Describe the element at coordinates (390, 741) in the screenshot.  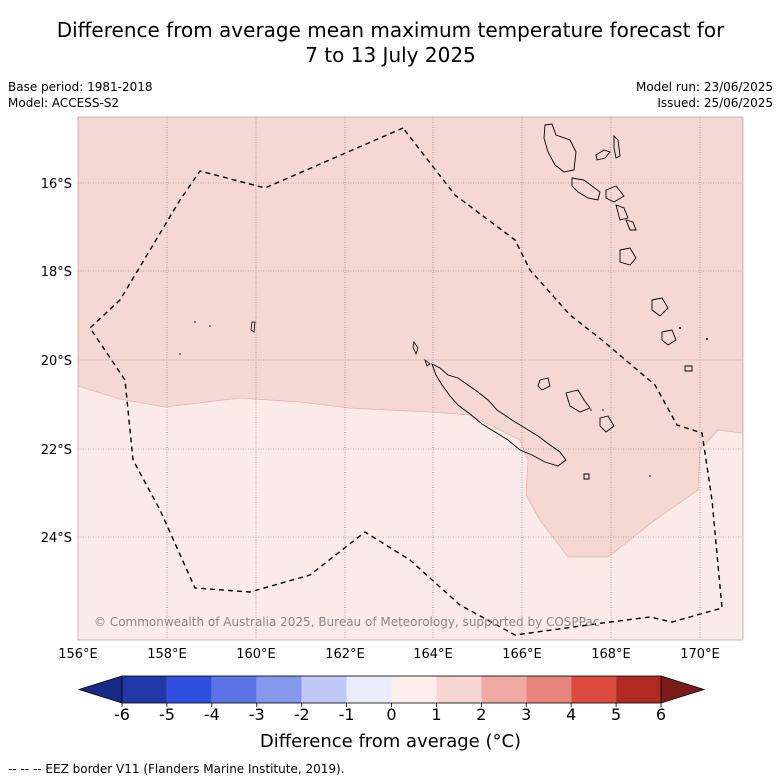
I see `colorbar-label: Difference from average (°C)` at that location.